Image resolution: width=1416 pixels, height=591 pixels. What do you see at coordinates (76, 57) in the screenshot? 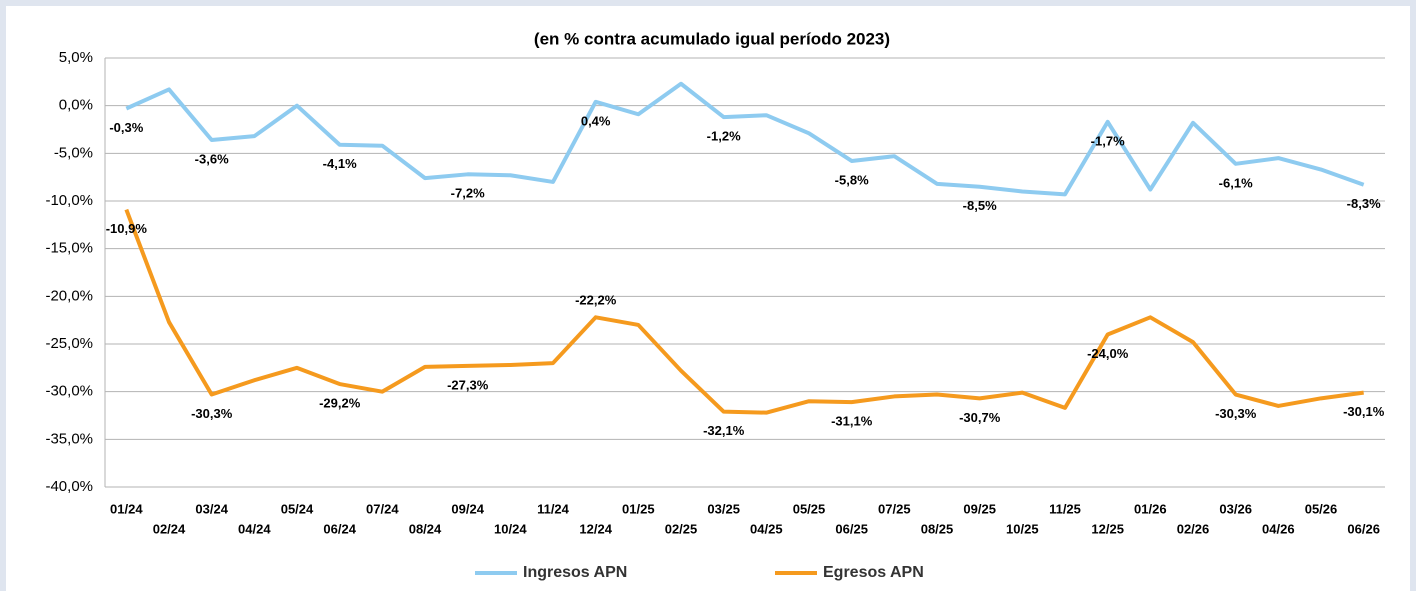
I see `y-tick-label: 5,0%` at bounding box center [76, 57].